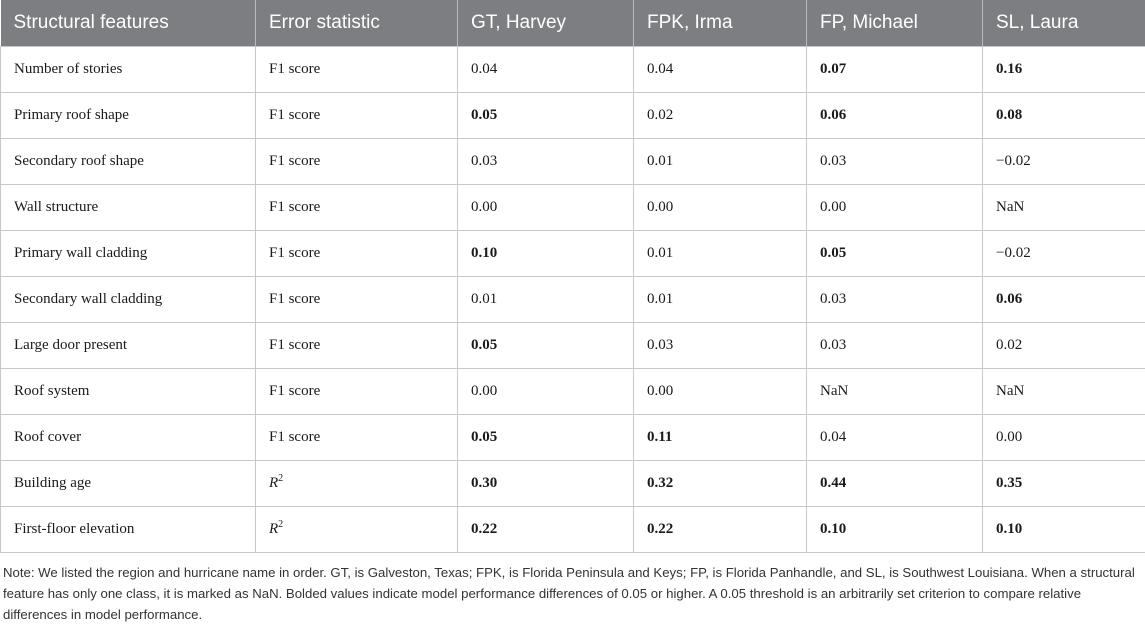 This screenshot has height=625, width=1145. I want to click on feature-cell: First-floor elevation, so click(128, 530).